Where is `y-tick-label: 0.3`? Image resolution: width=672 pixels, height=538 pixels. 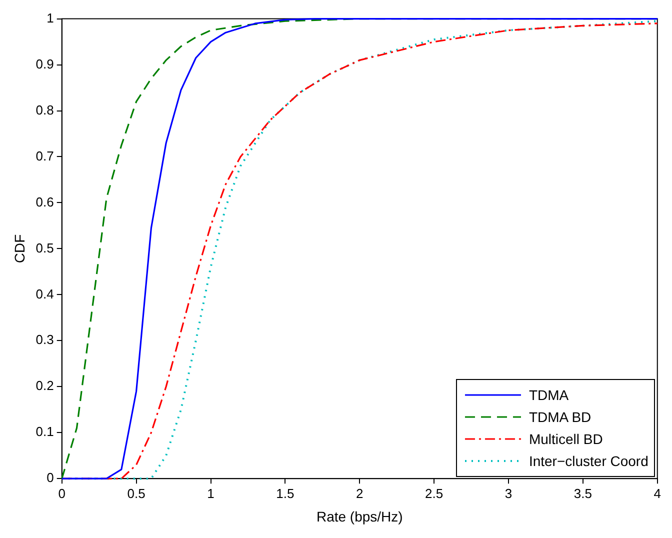 y-tick-label: 0.3 is located at coordinates (45, 340).